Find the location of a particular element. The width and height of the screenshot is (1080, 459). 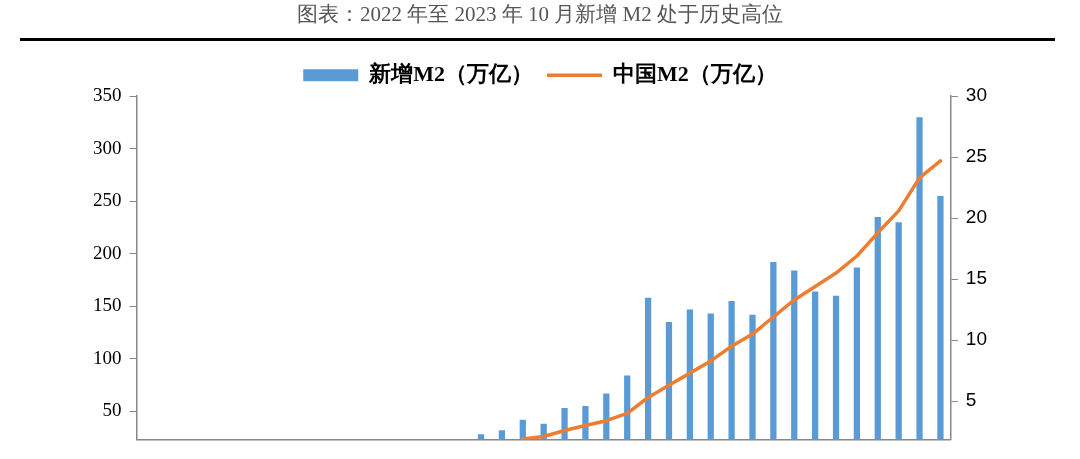

y-tick-label: 50 is located at coordinates (112, 410).